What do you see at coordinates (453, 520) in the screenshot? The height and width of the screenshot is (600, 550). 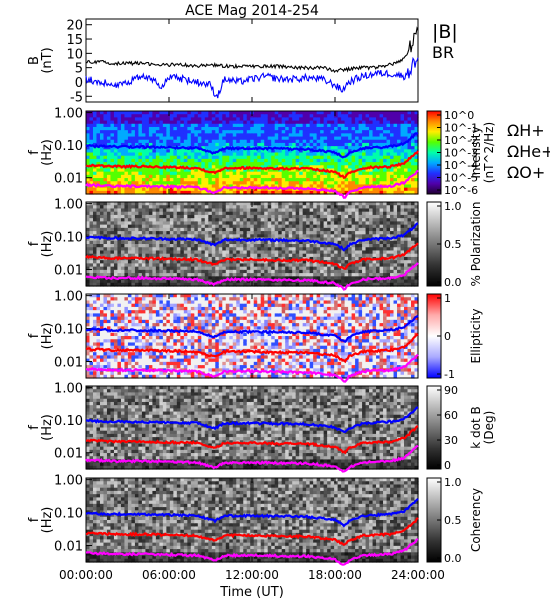 I see `colorbar-tick-label: 0.5` at bounding box center [453, 520].